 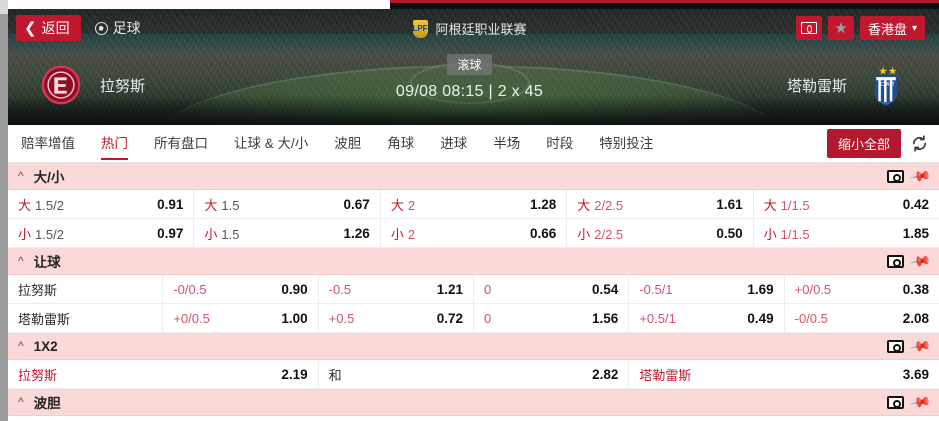 What do you see at coordinates (863, 143) in the screenshot?
I see `collapse-all-button: 缩小全部` at bounding box center [863, 143].